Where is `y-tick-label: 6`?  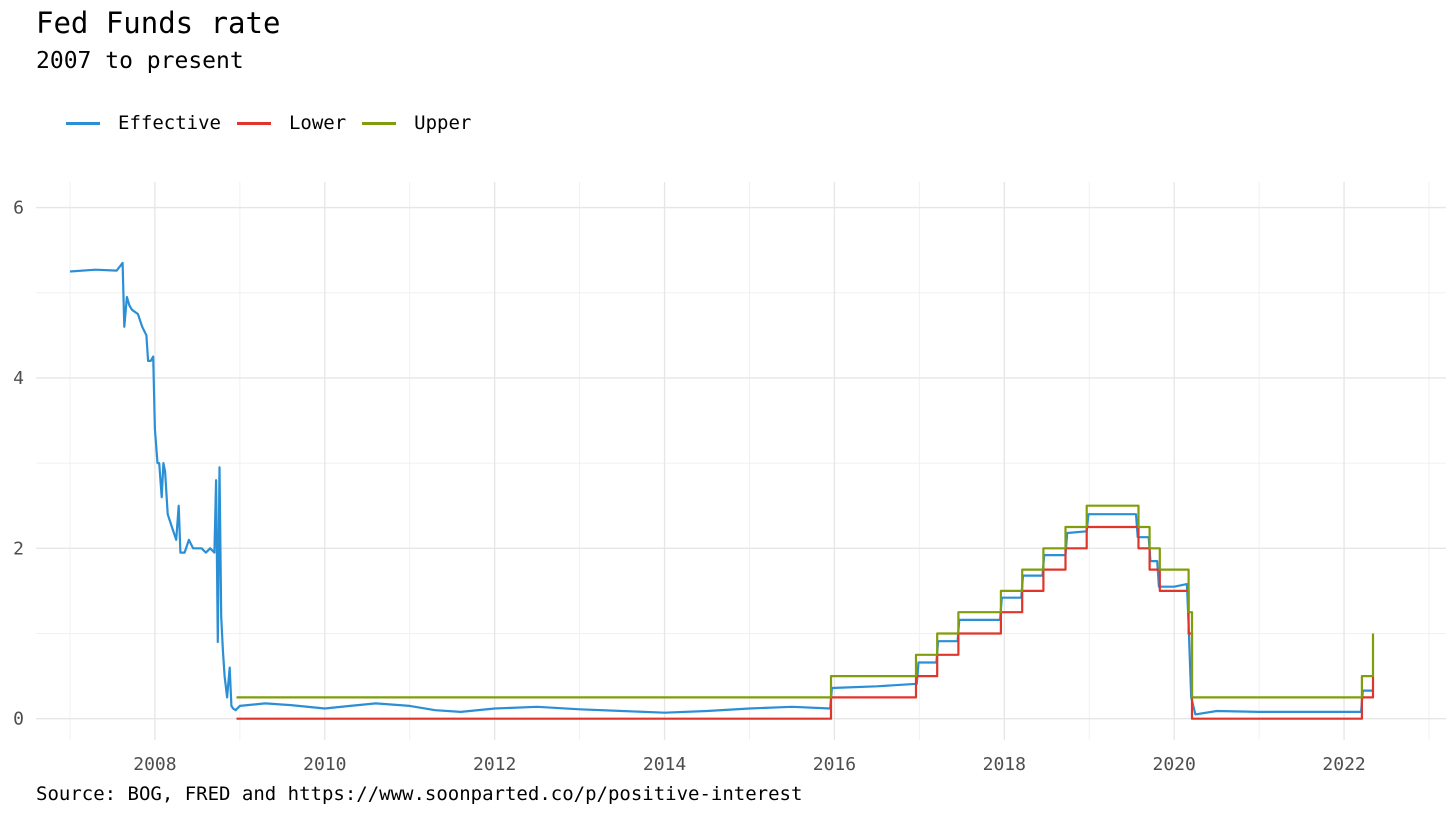
y-tick-label: 6 is located at coordinates (18, 208).